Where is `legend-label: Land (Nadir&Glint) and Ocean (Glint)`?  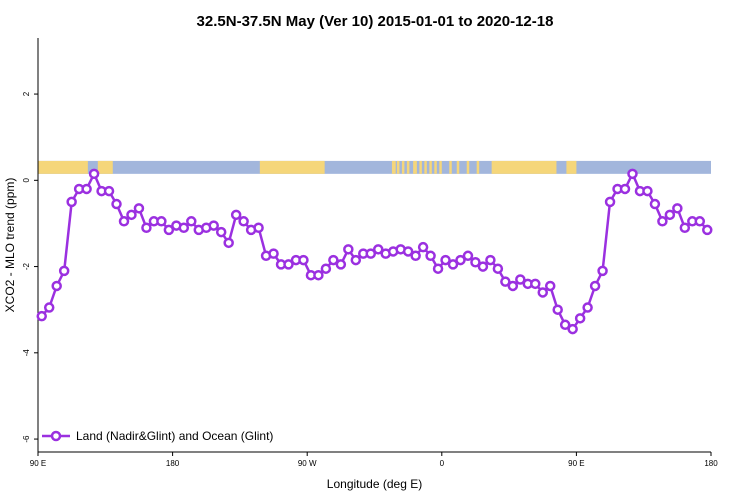 legend-label: Land (Nadir&Glint) and Ocean (Glint) is located at coordinates (174, 436).